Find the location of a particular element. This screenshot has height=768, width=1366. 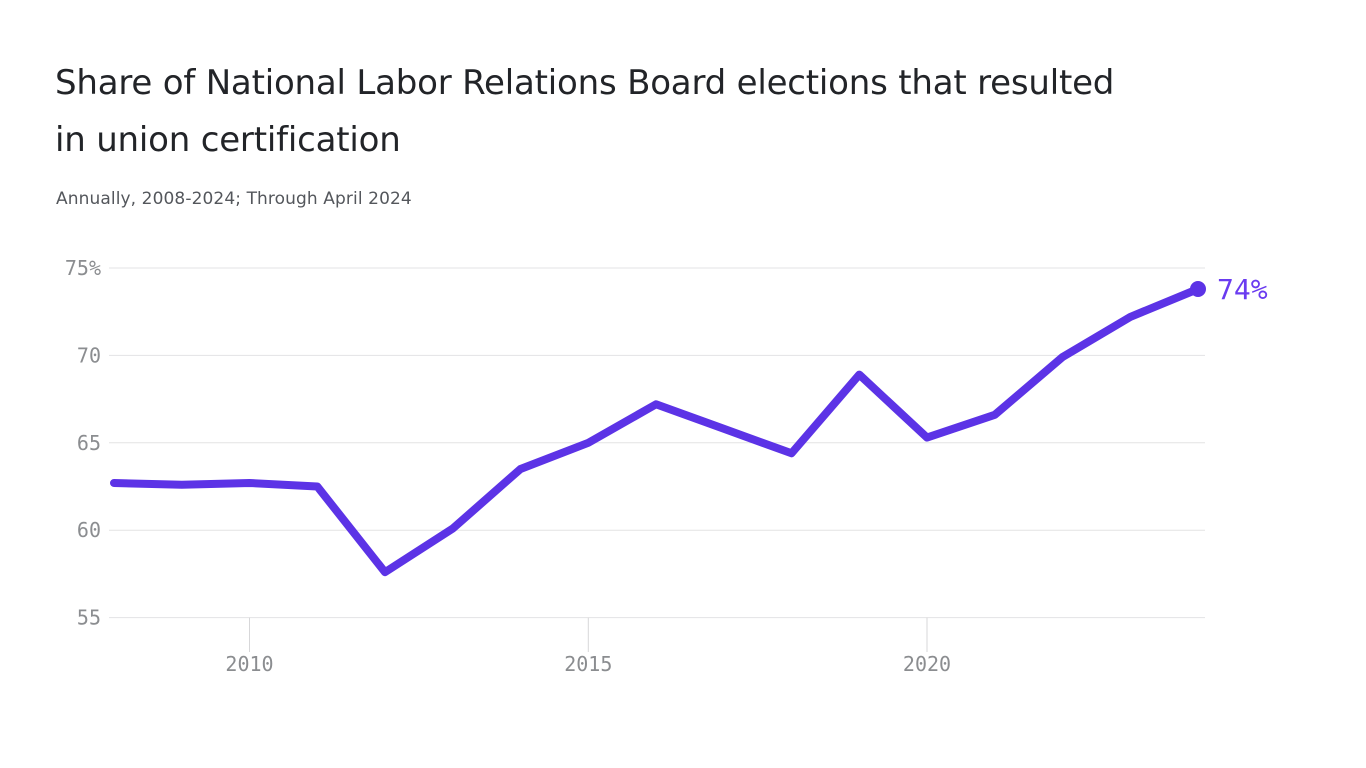

y-axis-tick-label: 55 is located at coordinates (89, 618).